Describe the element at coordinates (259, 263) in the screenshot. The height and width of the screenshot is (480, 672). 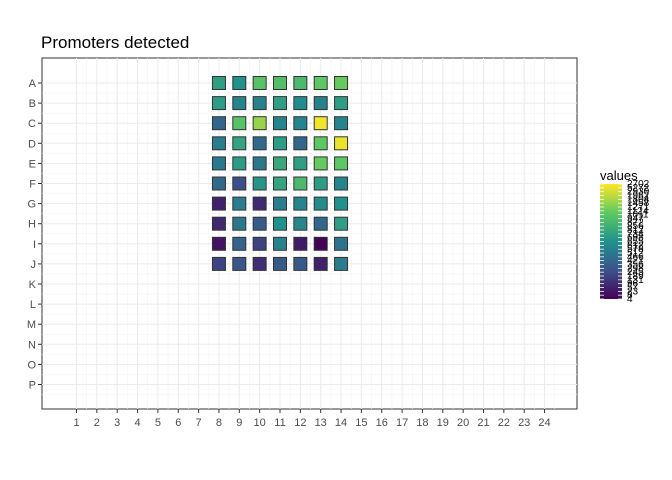
I see `heatmap-cell-J10` at that location.